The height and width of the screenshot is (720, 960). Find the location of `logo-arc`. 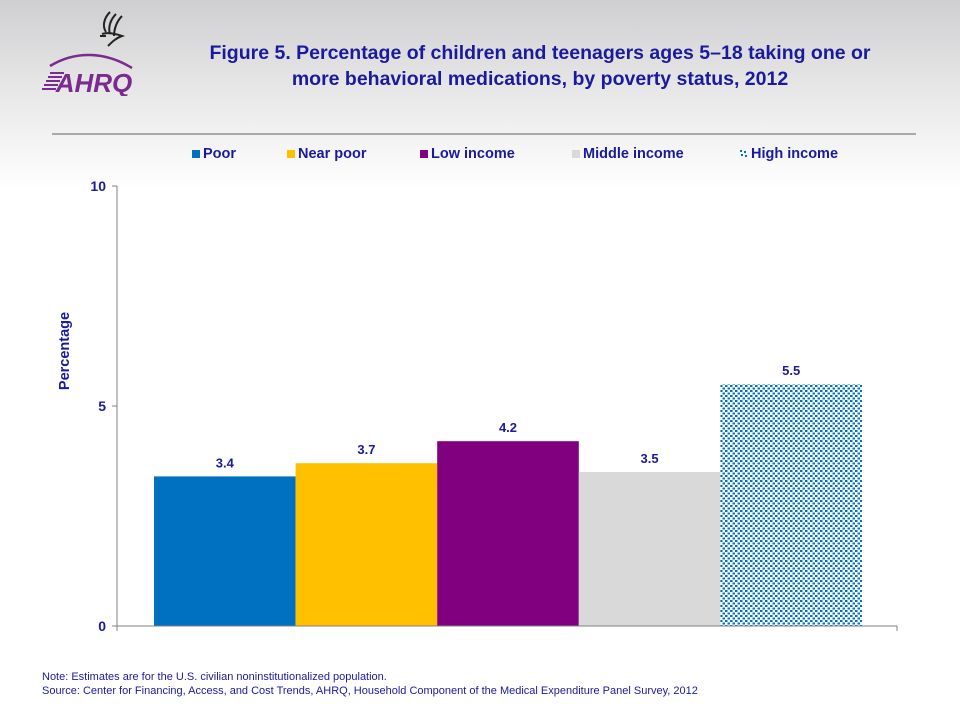

logo-arc is located at coordinates (91, 61).